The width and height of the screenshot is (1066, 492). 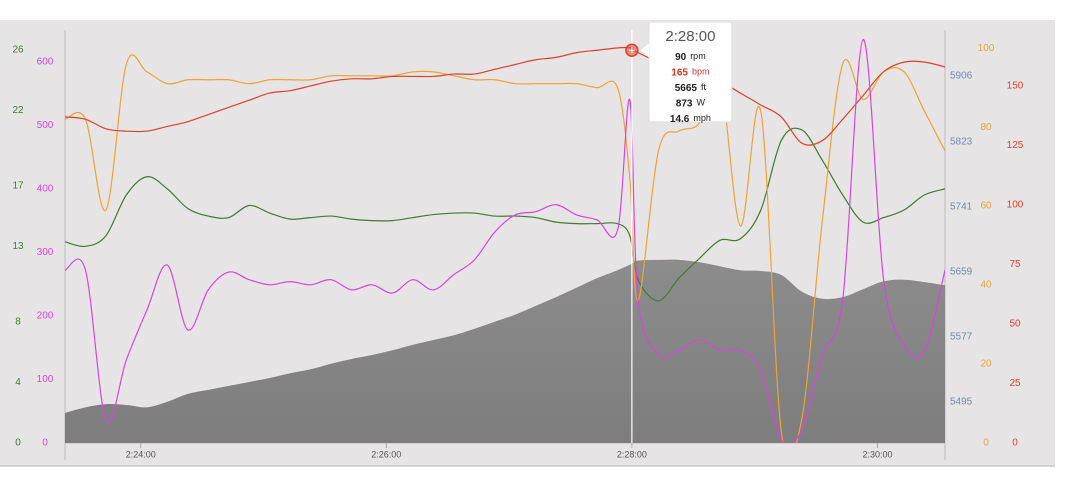 What do you see at coordinates (684, 103) in the screenshot?
I see `tooltip-value: 873` at bounding box center [684, 103].